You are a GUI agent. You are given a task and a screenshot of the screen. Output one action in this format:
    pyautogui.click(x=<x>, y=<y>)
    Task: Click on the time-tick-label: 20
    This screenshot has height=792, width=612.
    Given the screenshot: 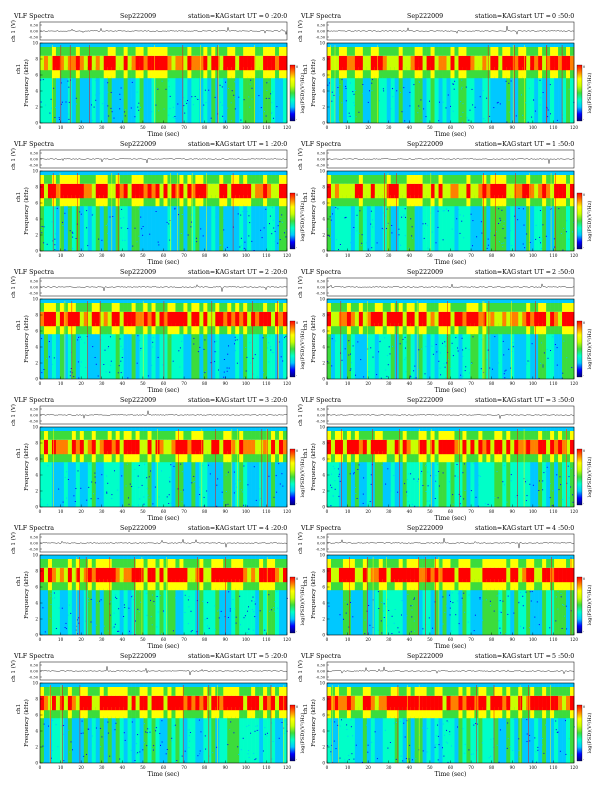 What is the action you would take?
    pyautogui.click(x=81, y=511)
    